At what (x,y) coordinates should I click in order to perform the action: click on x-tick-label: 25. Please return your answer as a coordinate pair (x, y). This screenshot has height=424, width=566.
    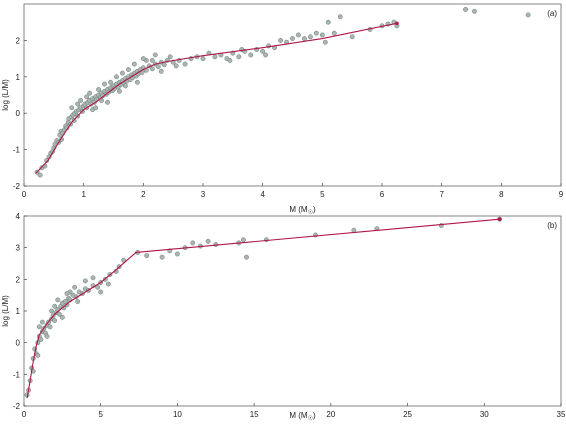
    Looking at the image, I should click on (407, 414).